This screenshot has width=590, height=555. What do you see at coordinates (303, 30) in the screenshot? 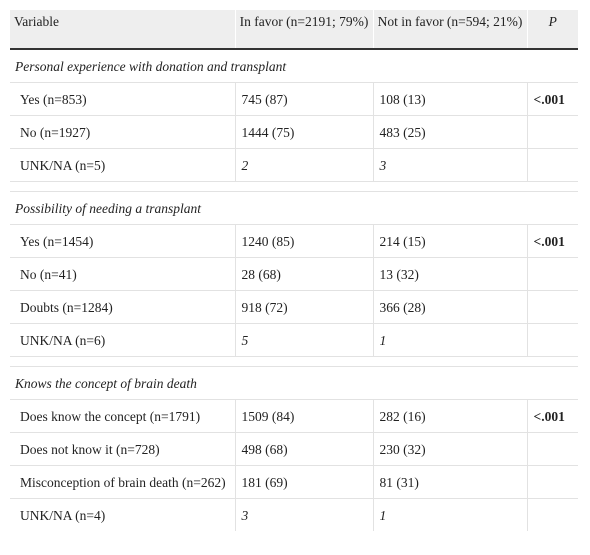
I see `header-cell: In favor (n=2191; 79%)` at bounding box center [303, 30].